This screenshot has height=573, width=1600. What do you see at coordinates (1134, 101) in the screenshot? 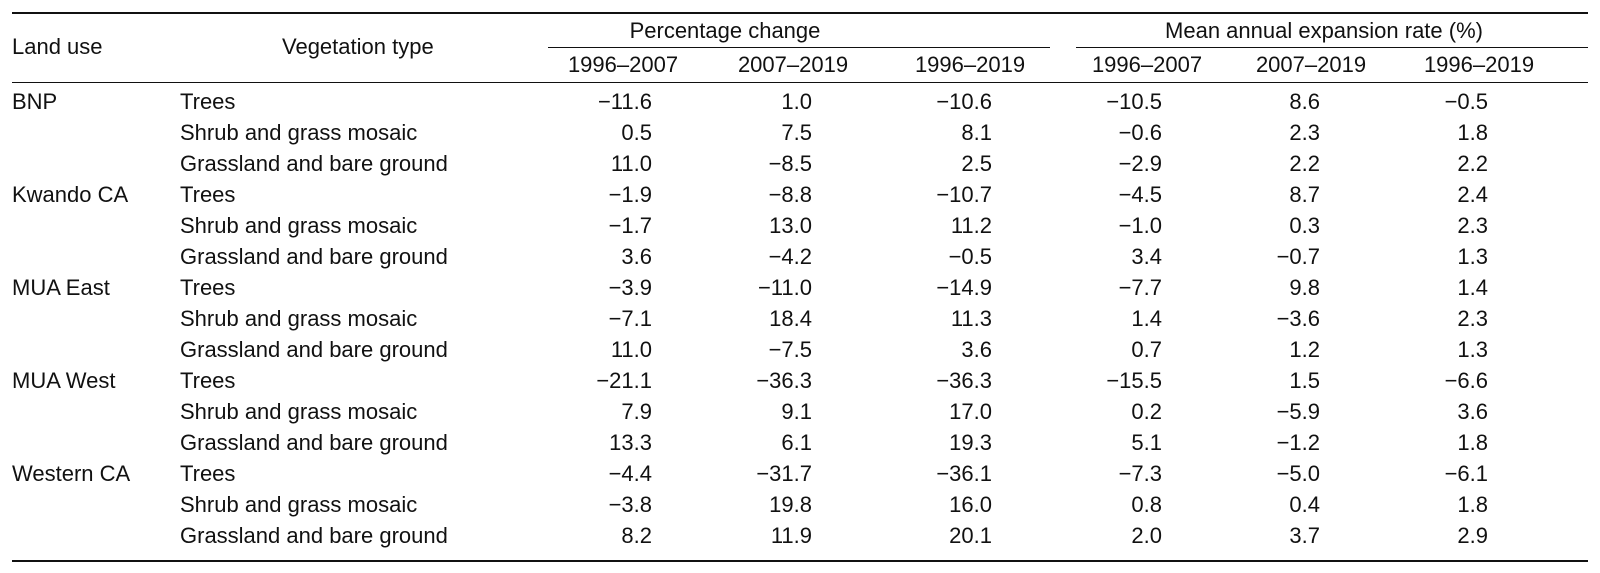
I see `value-cell: −10.5` at bounding box center [1134, 101].